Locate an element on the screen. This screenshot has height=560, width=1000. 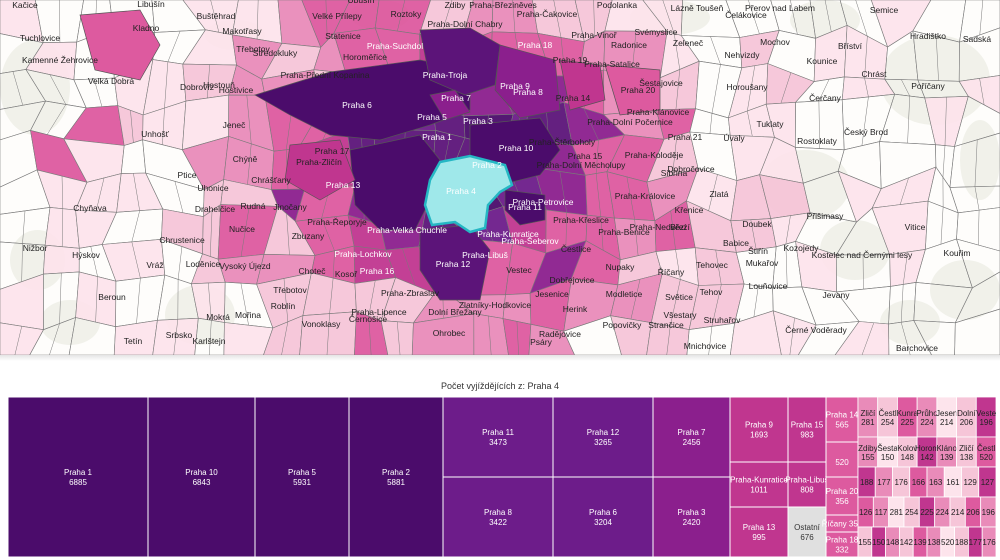
treemap-small-tile: 161 is located at coordinates (952, 482).